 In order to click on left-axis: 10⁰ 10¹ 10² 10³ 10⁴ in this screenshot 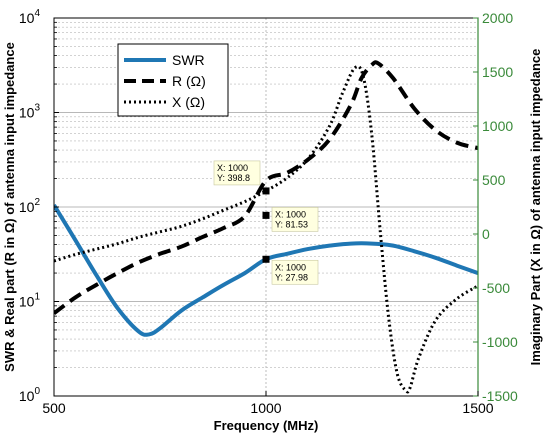, I will do `click(39, 206)`.